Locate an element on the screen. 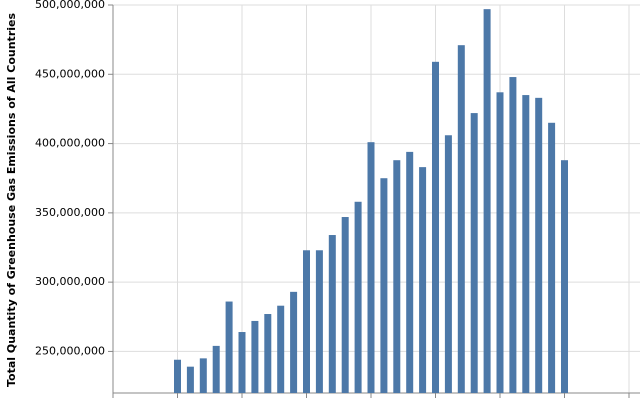 The height and width of the screenshot is (400, 640). y-tick-label: 250,000,000 is located at coordinates (70, 350).